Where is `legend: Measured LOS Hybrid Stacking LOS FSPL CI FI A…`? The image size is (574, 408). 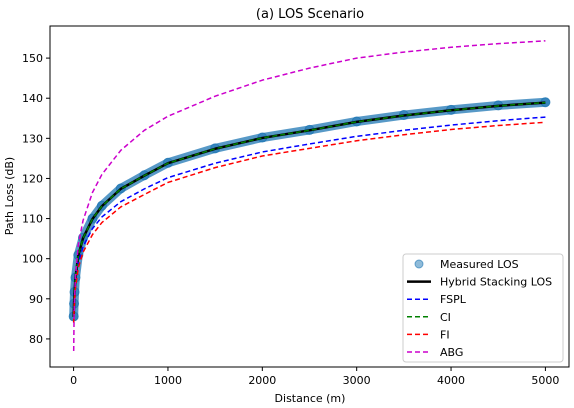
legend: Measured LOS Hybrid Stacking LOS FSPL CI FI A… is located at coordinates (483, 308).